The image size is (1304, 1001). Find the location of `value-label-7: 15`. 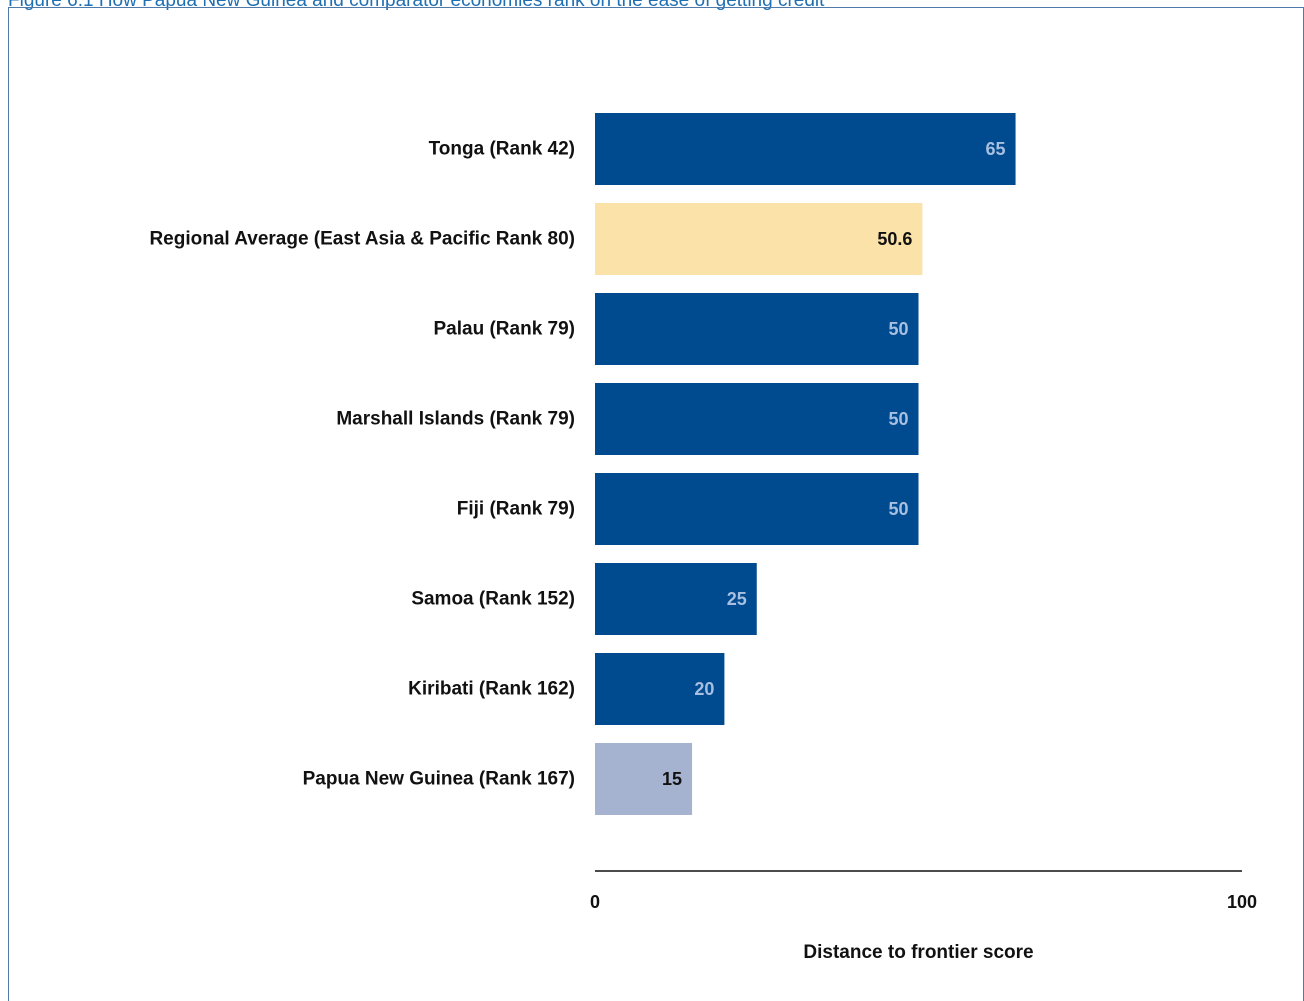

value-label-7: 15 is located at coordinates (672, 779).